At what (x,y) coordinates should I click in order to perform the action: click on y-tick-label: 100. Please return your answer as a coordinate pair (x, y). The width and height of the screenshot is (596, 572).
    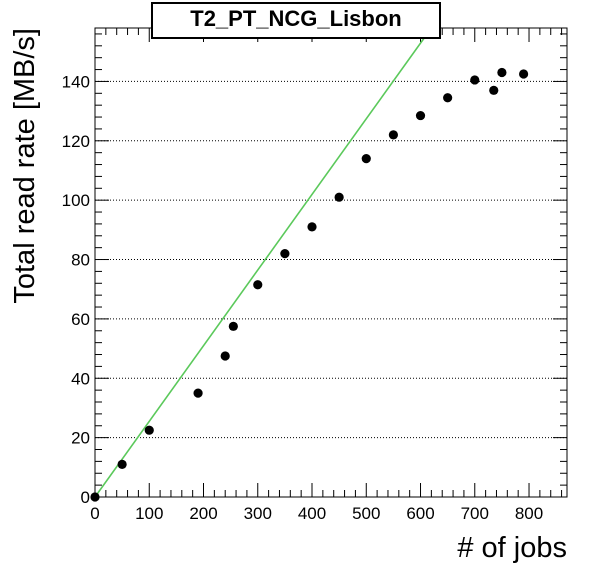
    Looking at the image, I should click on (76, 200).